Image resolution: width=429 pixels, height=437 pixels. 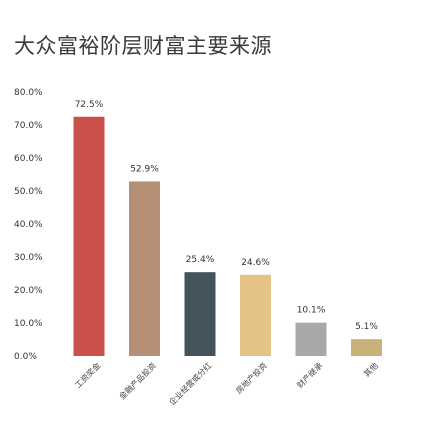 What do you see at coordinates (366, 327) in the screenshot?
I see `data-label: 5.1%` at bounding box center [366, 327].